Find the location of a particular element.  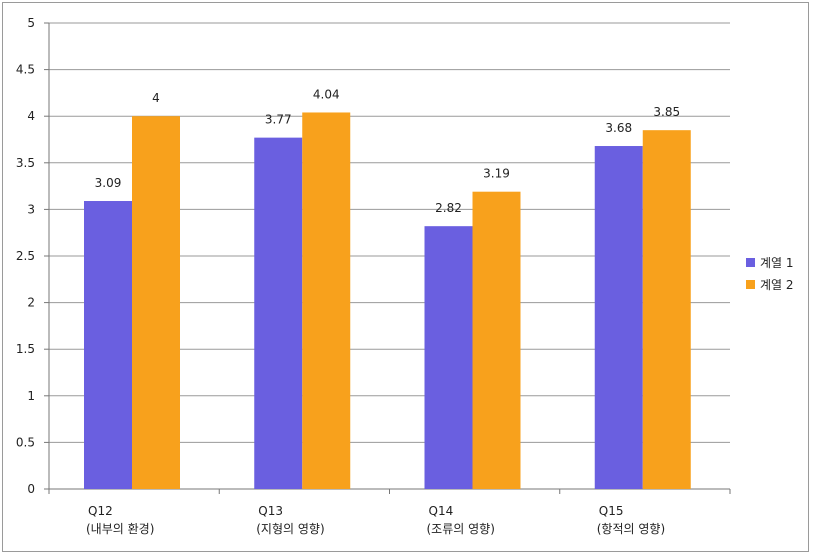

category-sublabel: (내부의 환경) is located at coordinates (120, 529).